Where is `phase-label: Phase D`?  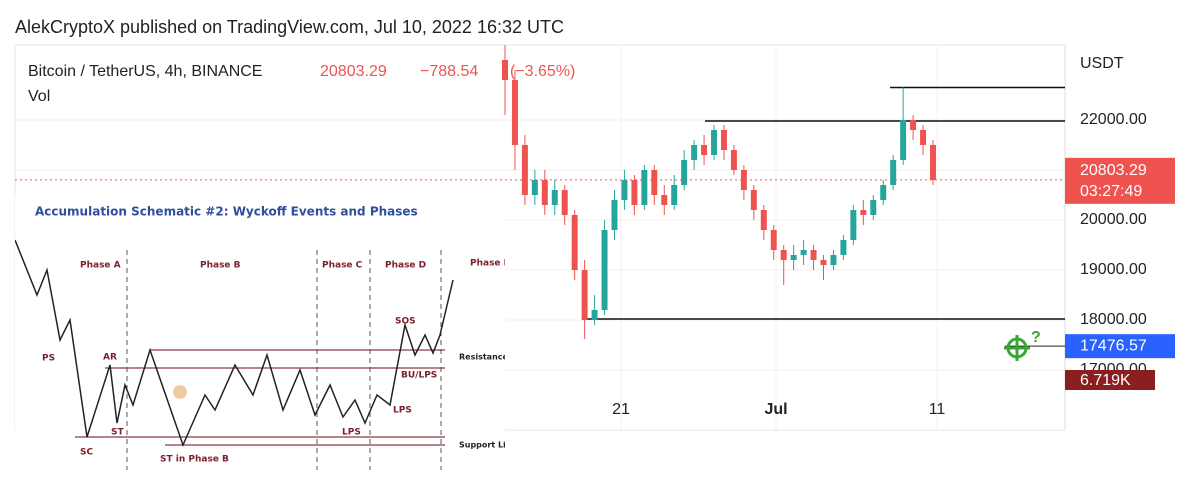
phase-label: Phase D is located at coordinates (405, 266).